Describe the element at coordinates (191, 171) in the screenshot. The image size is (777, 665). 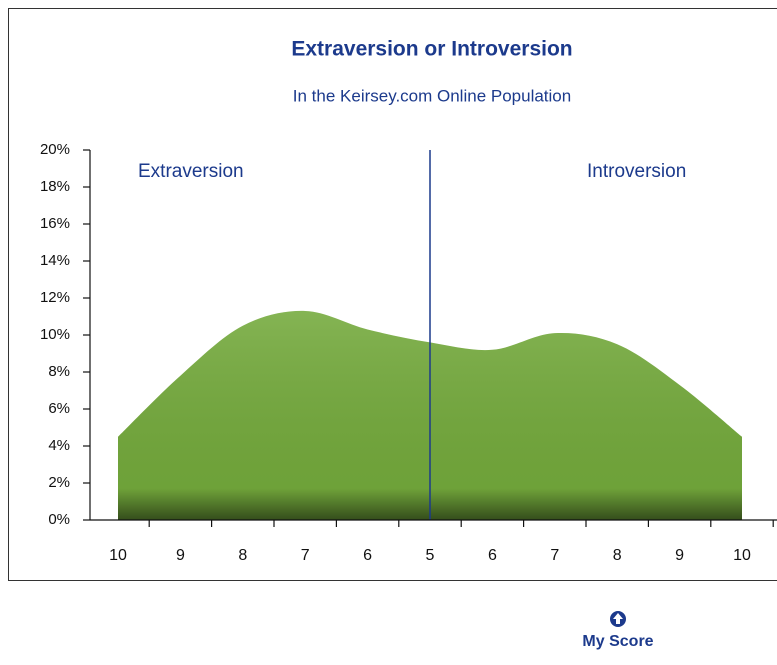
I see `annotation: Extraversion` at that location.